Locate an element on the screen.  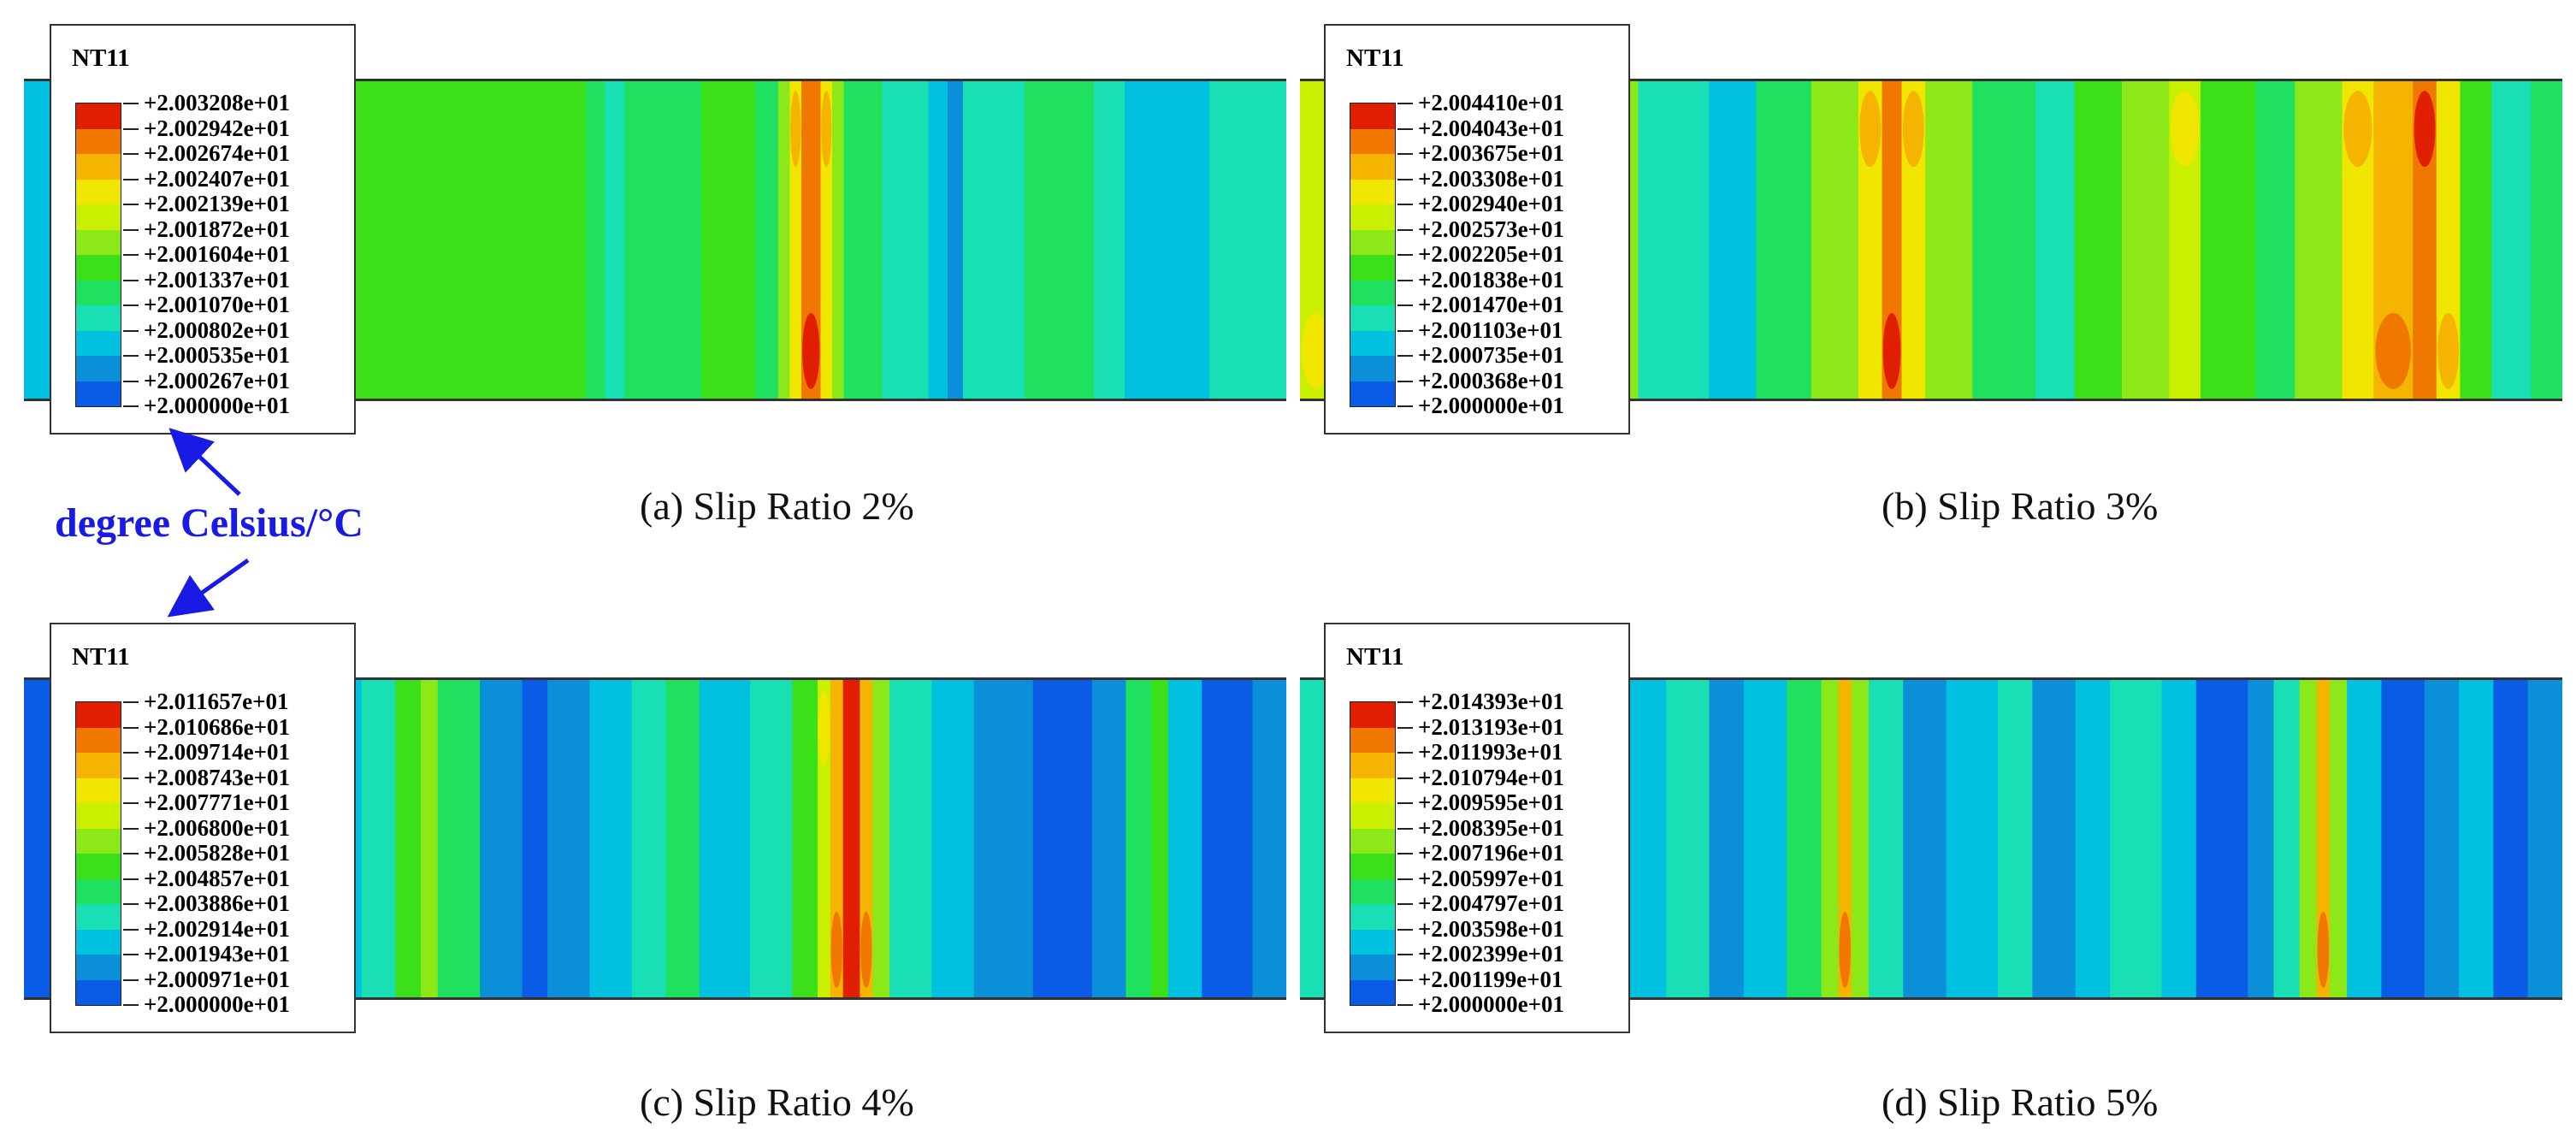
legend-label: +2.000535e+01 is located at coordinates (206, 355).